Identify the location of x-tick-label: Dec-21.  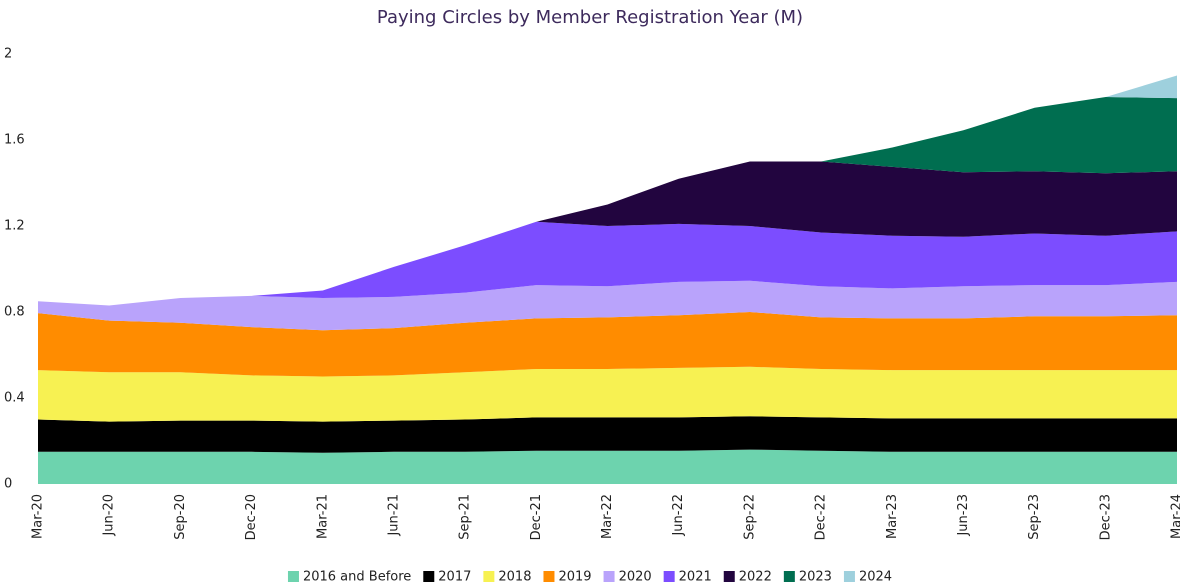
(536, 517).